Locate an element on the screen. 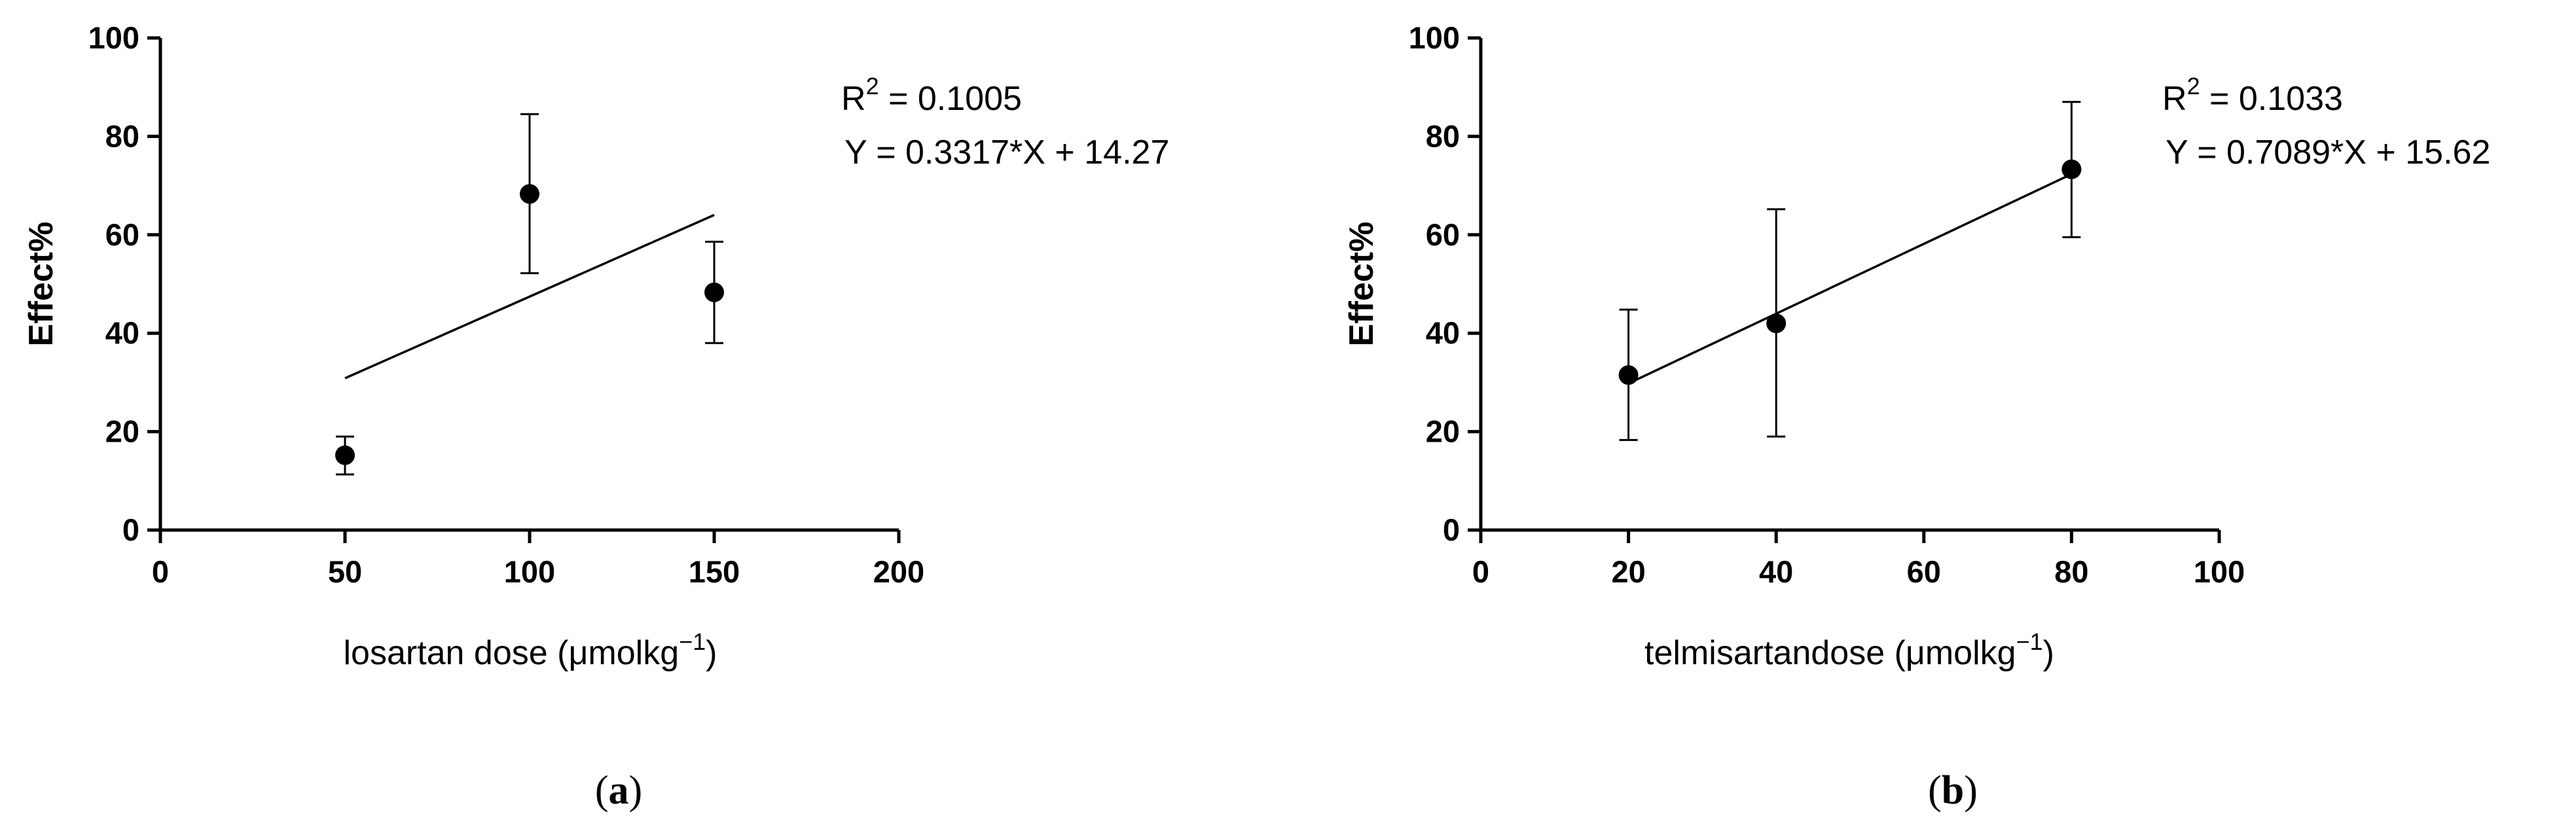  r-squared-label: R2 = 0.1033 is located at coordinates (2252, 95).